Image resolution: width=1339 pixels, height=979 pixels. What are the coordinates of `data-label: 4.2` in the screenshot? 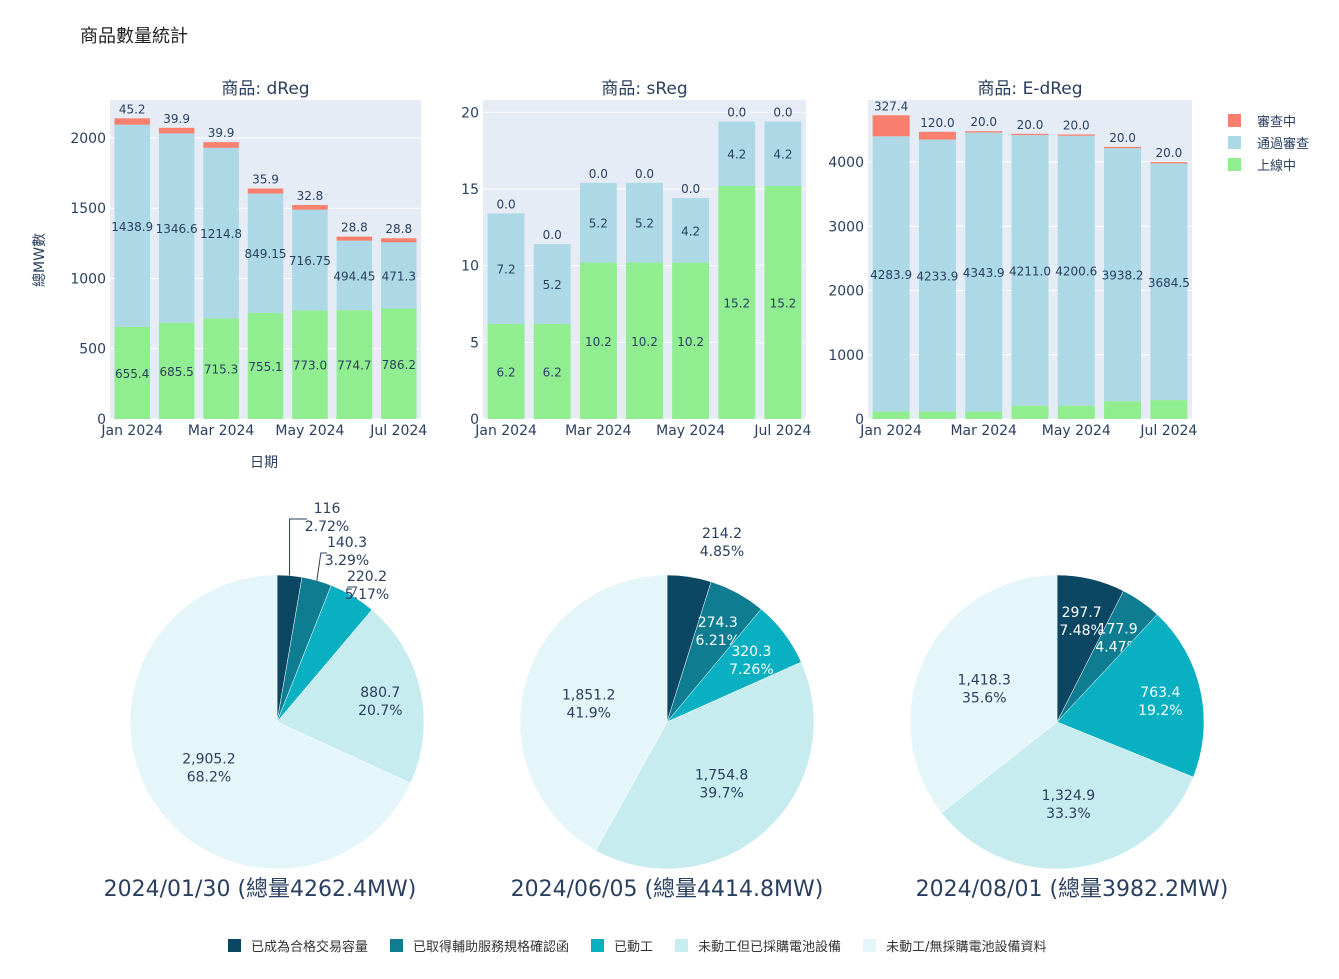 It's located at (782, 155).